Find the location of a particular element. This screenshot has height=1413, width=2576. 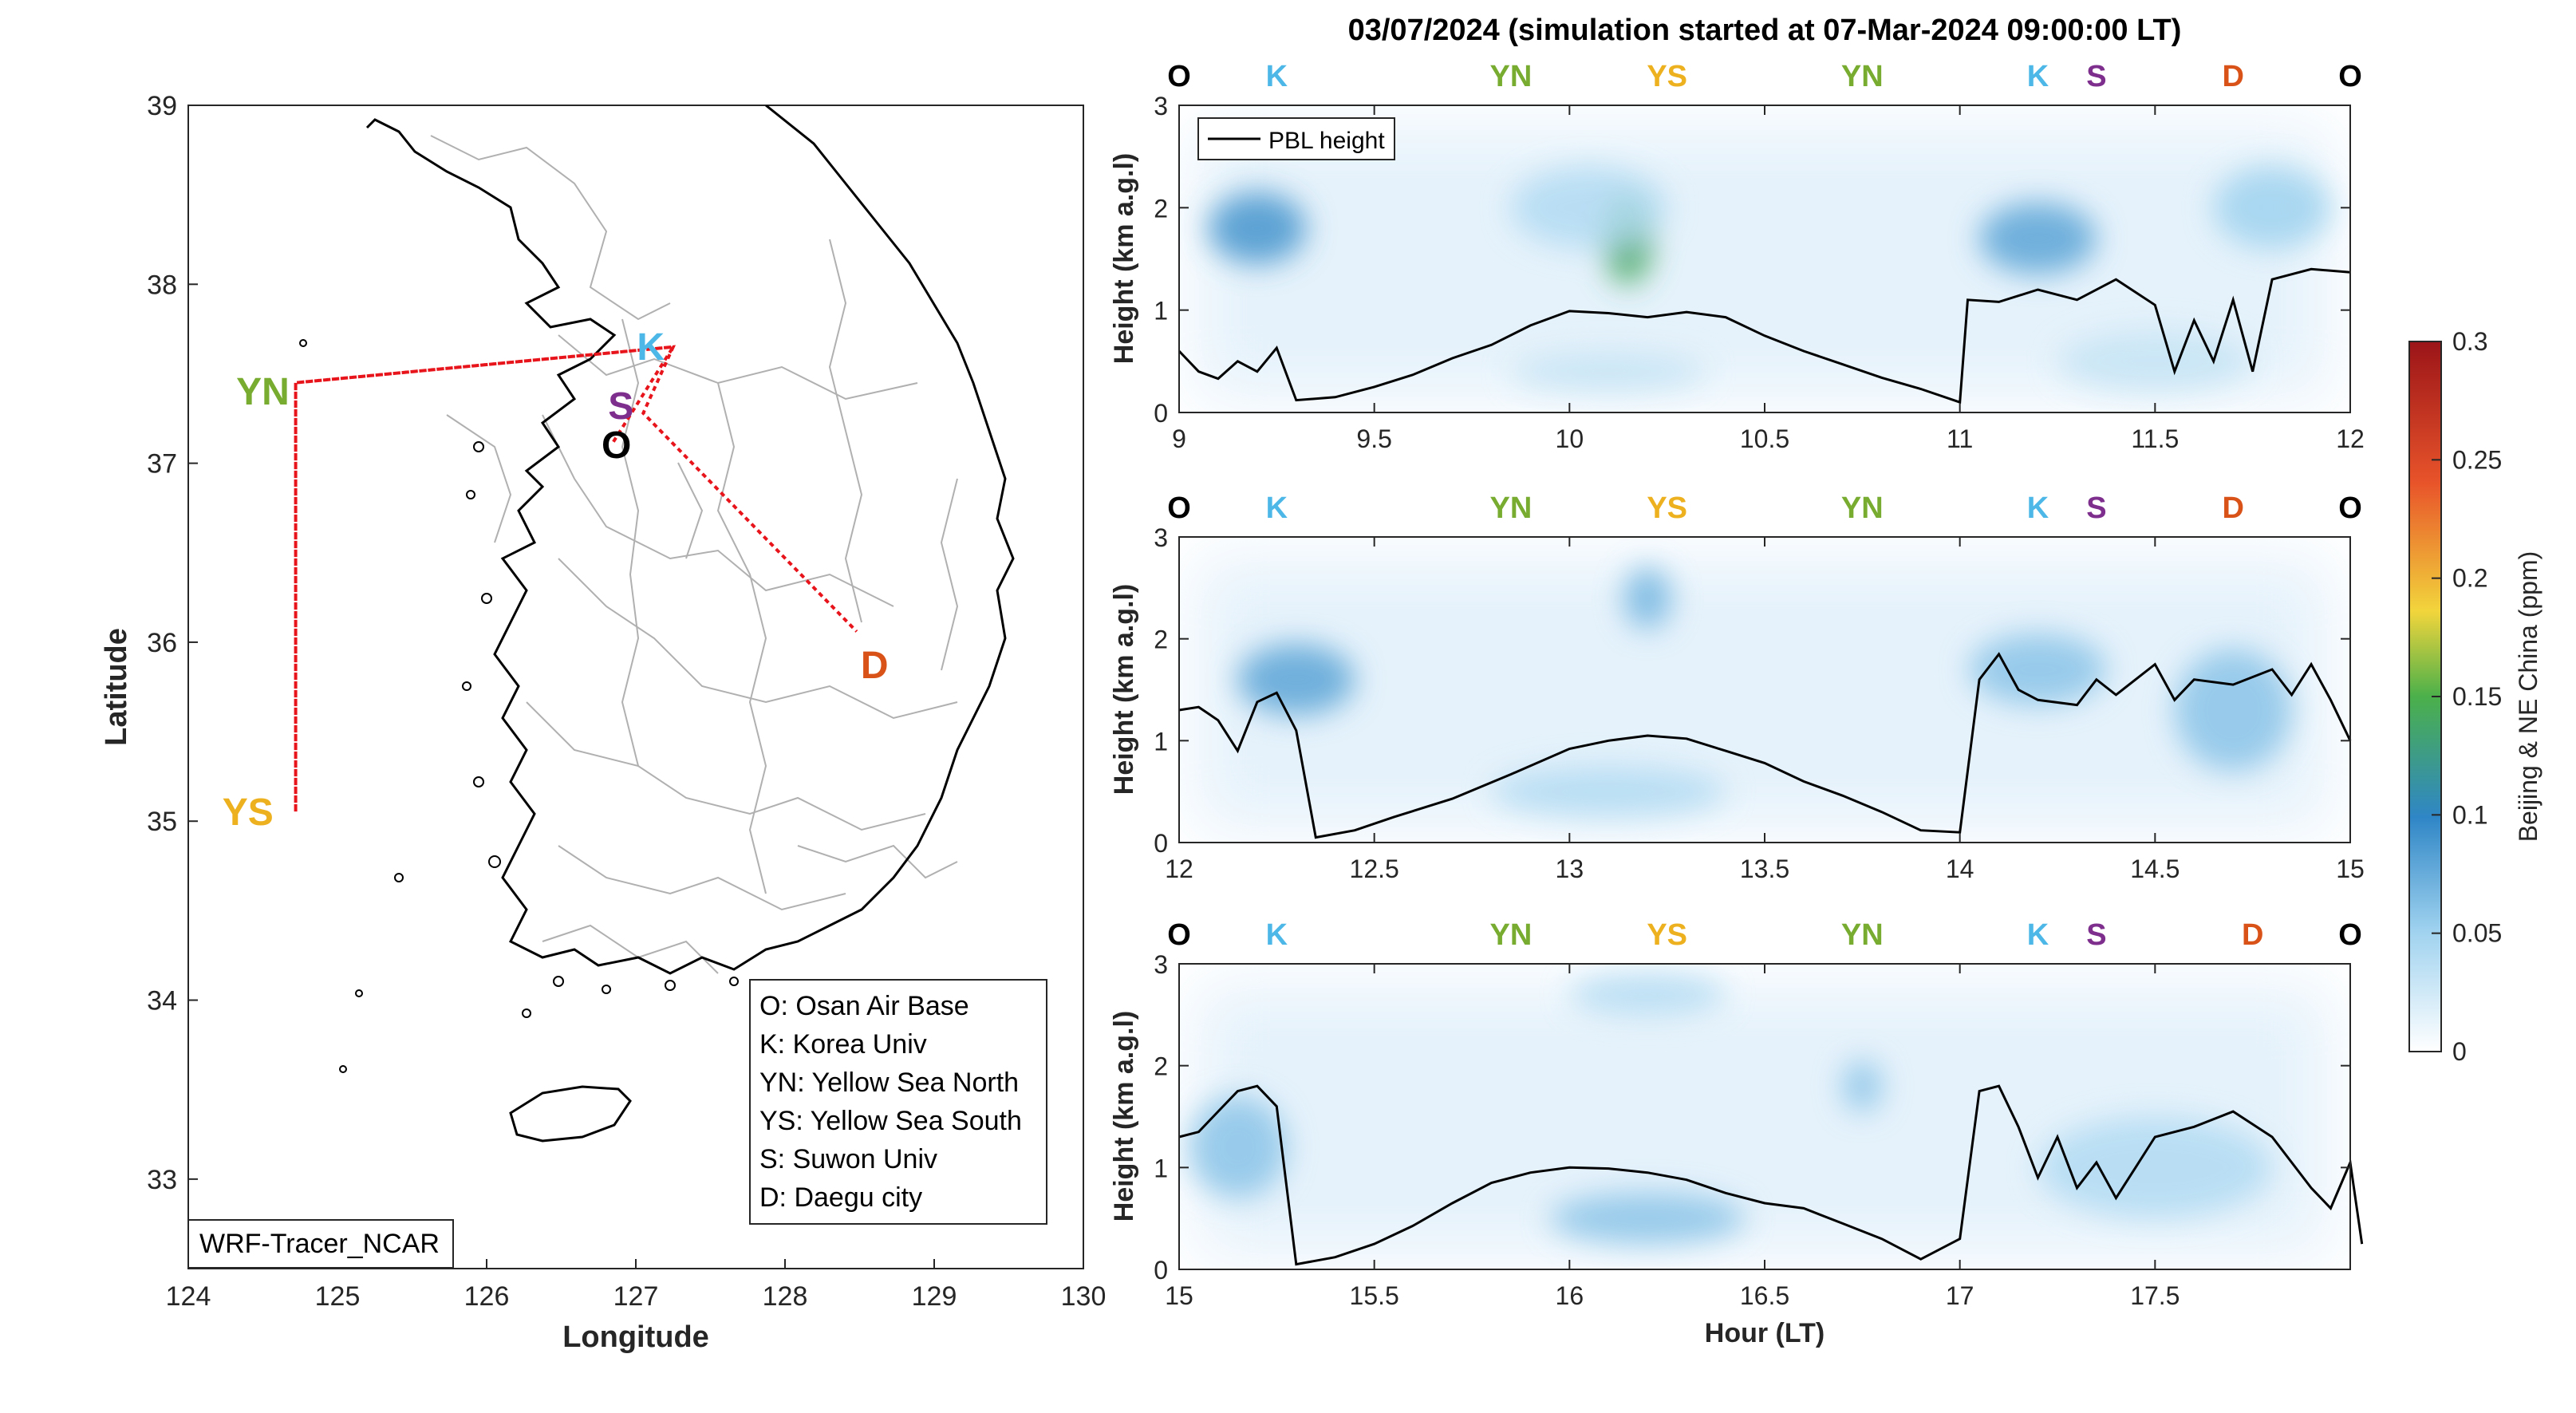

map-x-tick-label: 130 is located at coordinates (1084, 1296).